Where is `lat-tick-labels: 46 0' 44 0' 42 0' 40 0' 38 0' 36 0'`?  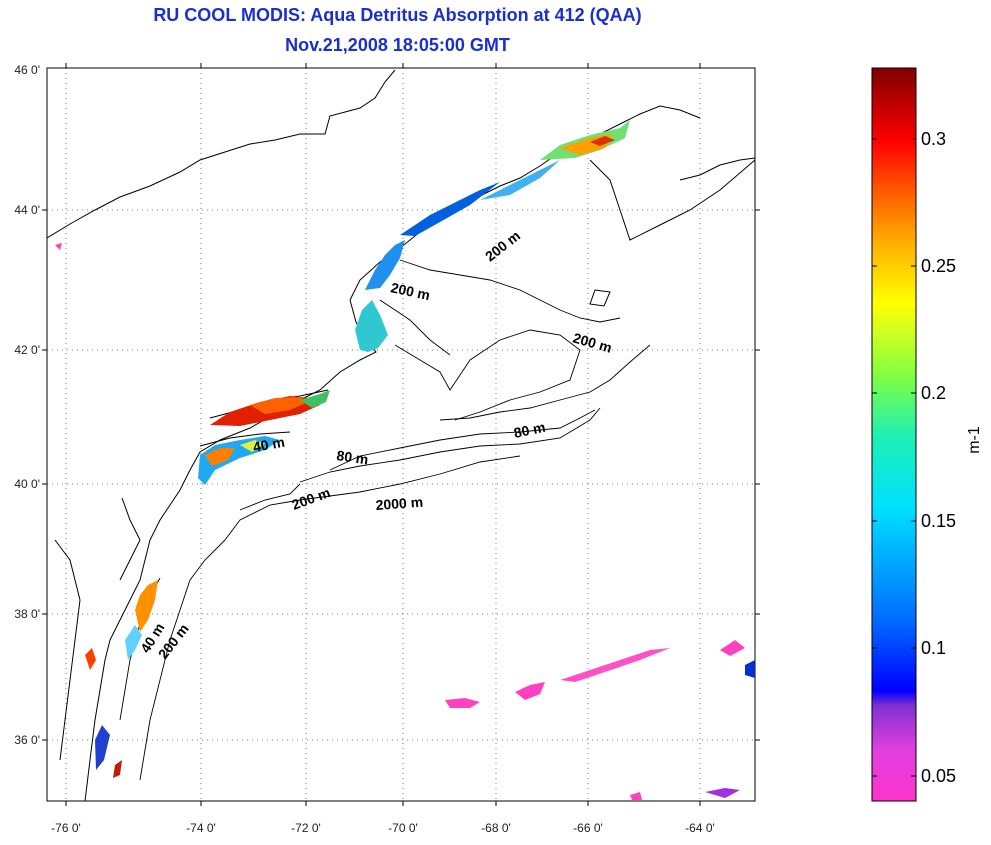
lat-tick-labels: 46 0' 44 0' 42 0' 40 0' 38 0' 36 0' is located at coordinates (27, 405).